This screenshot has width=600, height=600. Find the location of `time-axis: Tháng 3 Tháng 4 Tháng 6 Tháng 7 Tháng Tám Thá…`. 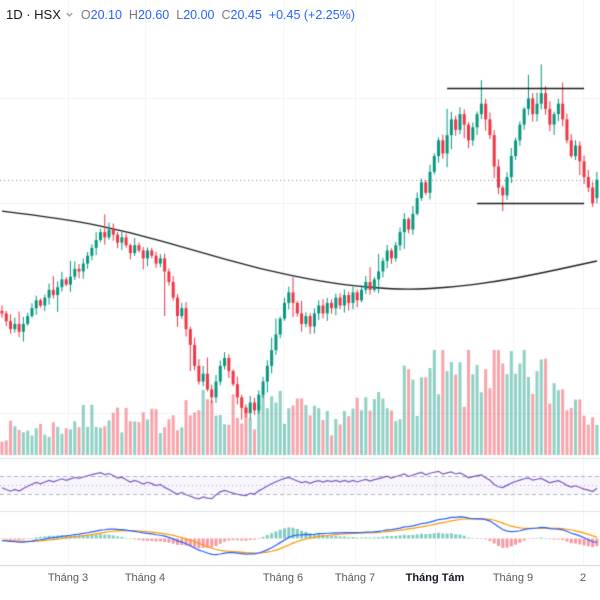

time-axis: Tháng 3 Tháng 4 Tháng 6 Tháng 7 Tháng Tám Thá… is located at coordinates (300, 583).